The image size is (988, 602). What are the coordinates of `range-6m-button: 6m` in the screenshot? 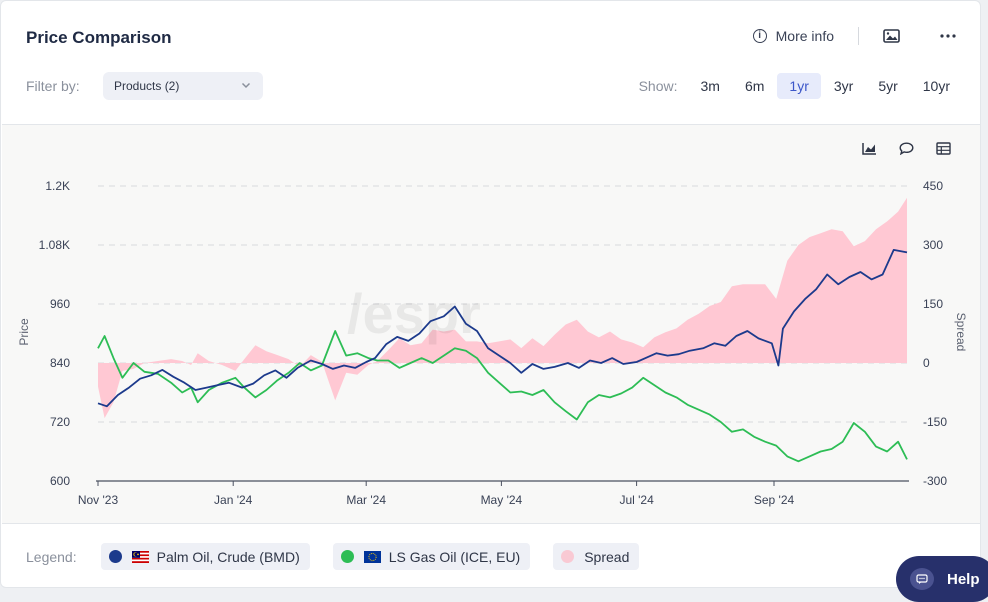 It's located at (754, 86).